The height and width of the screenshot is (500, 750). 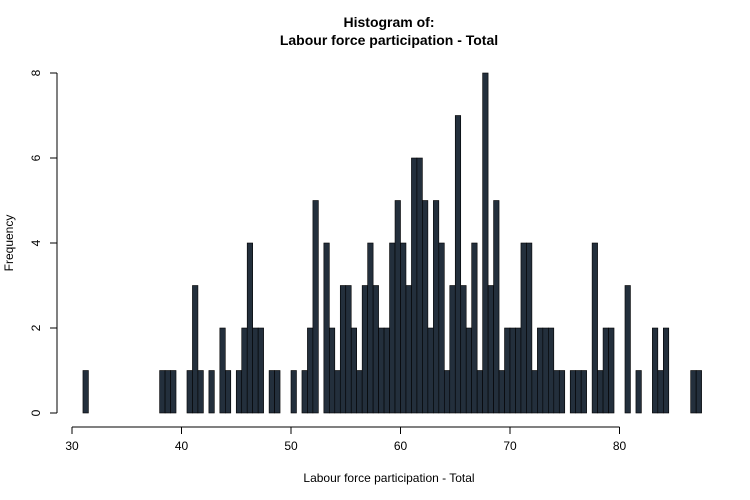 I want to click on x-axis-label: Labour force participation - Total, so click(x=388, y=478).